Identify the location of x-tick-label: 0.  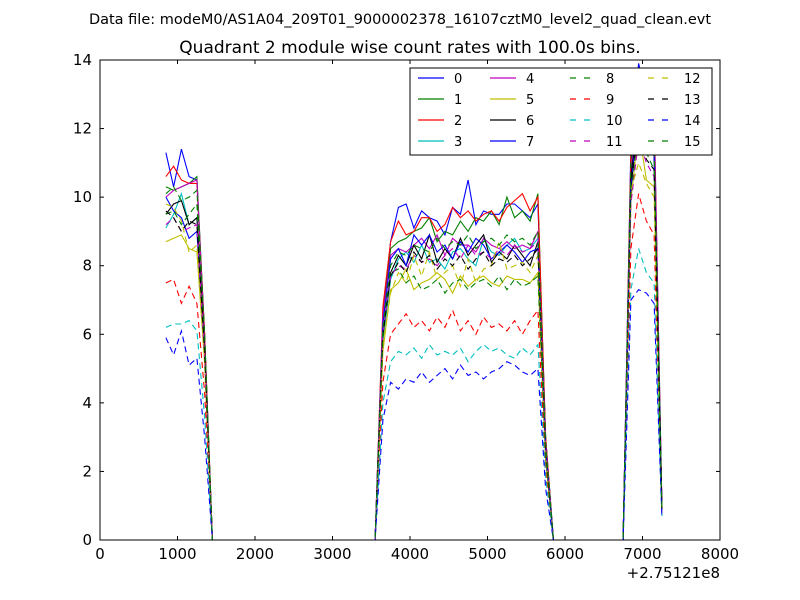
(100, 554).